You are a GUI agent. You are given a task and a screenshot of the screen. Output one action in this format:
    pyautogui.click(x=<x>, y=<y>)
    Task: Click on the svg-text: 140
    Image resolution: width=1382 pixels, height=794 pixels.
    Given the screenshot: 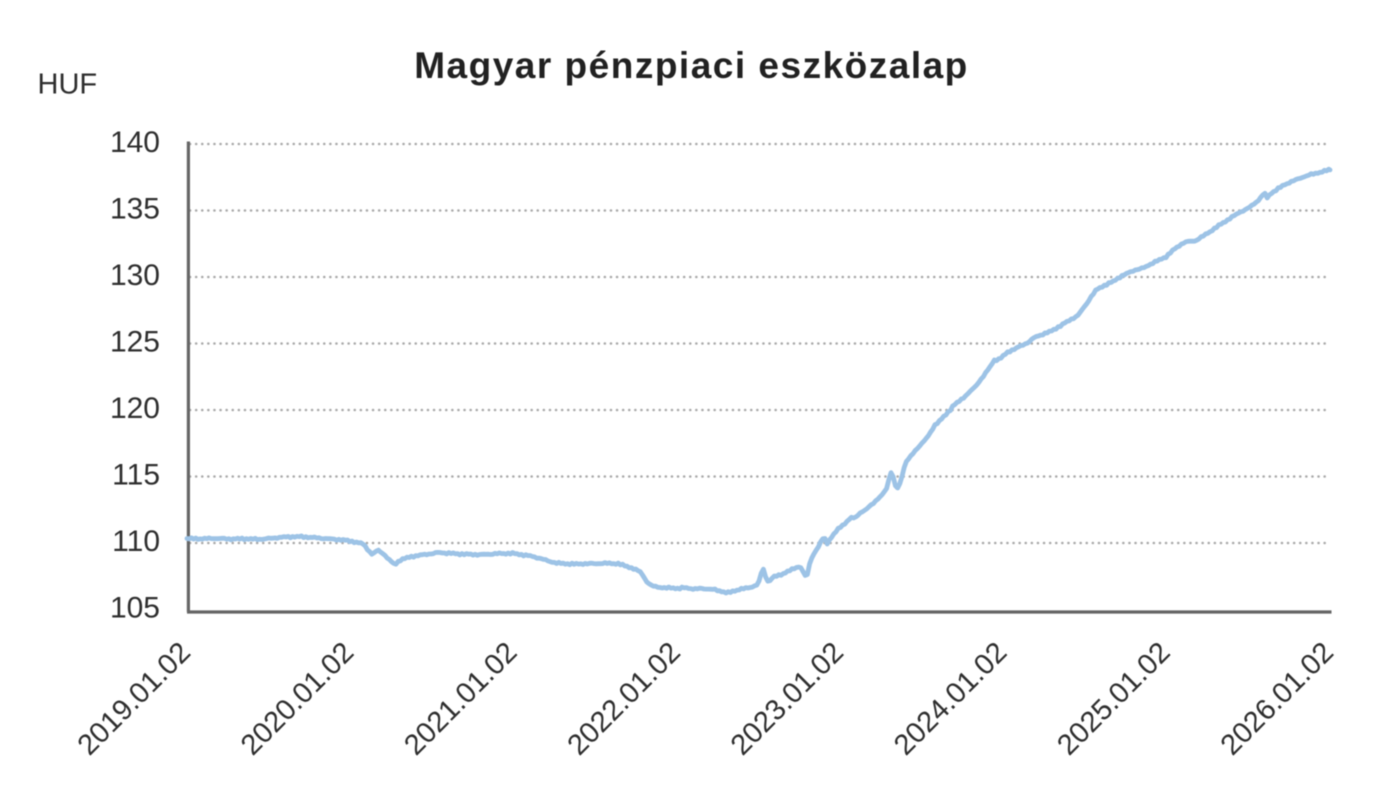 What is the action you would take?
    pyautogui.click(x=135, y=142)
    